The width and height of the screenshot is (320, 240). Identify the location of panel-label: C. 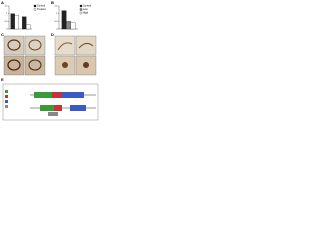
(2, 34).